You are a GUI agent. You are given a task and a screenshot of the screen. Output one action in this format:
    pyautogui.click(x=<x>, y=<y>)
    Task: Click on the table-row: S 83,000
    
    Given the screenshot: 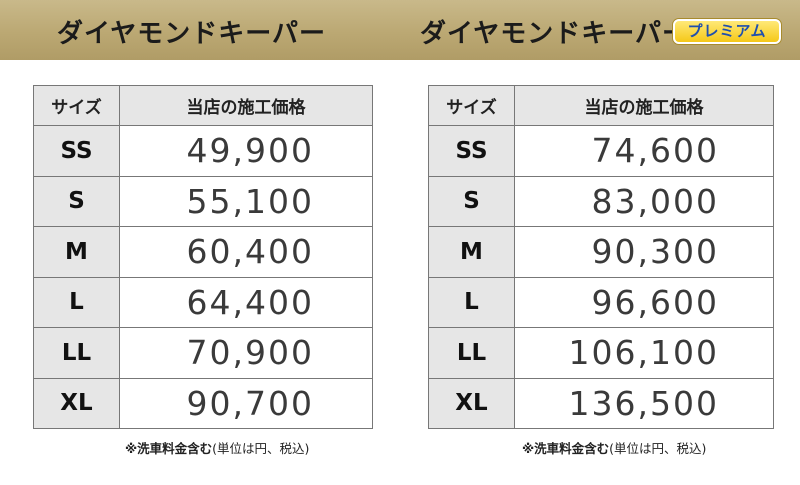 What is the action you would take?
    pyautogui.click(x=601, y=201)
    